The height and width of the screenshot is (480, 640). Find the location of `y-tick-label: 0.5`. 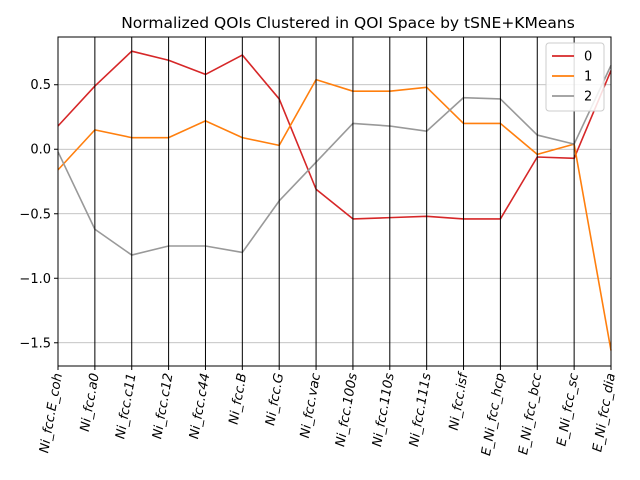

y-tick-label: 0.5 is located at coordinates (40, 85).